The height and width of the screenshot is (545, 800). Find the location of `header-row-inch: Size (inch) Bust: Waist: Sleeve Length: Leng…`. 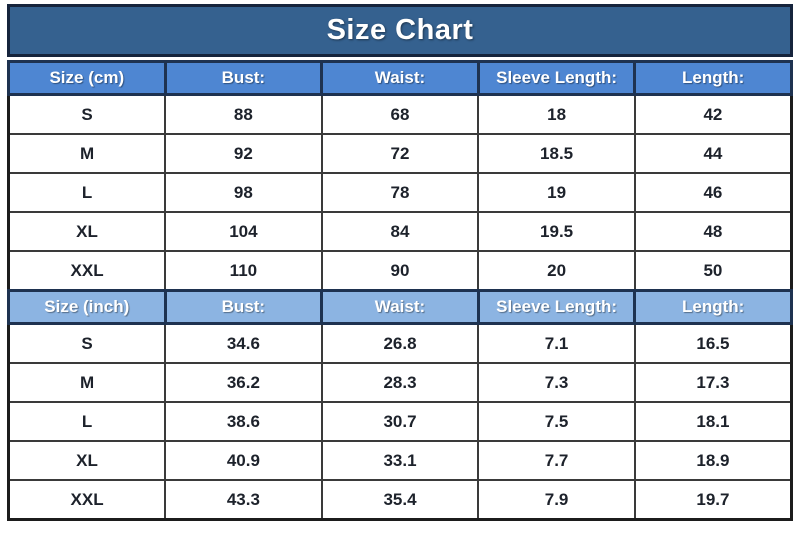

header-row-inch: Size (inch) Bust: Waist: Sleeve Length: Leng… is located at coordinates (400, 307).